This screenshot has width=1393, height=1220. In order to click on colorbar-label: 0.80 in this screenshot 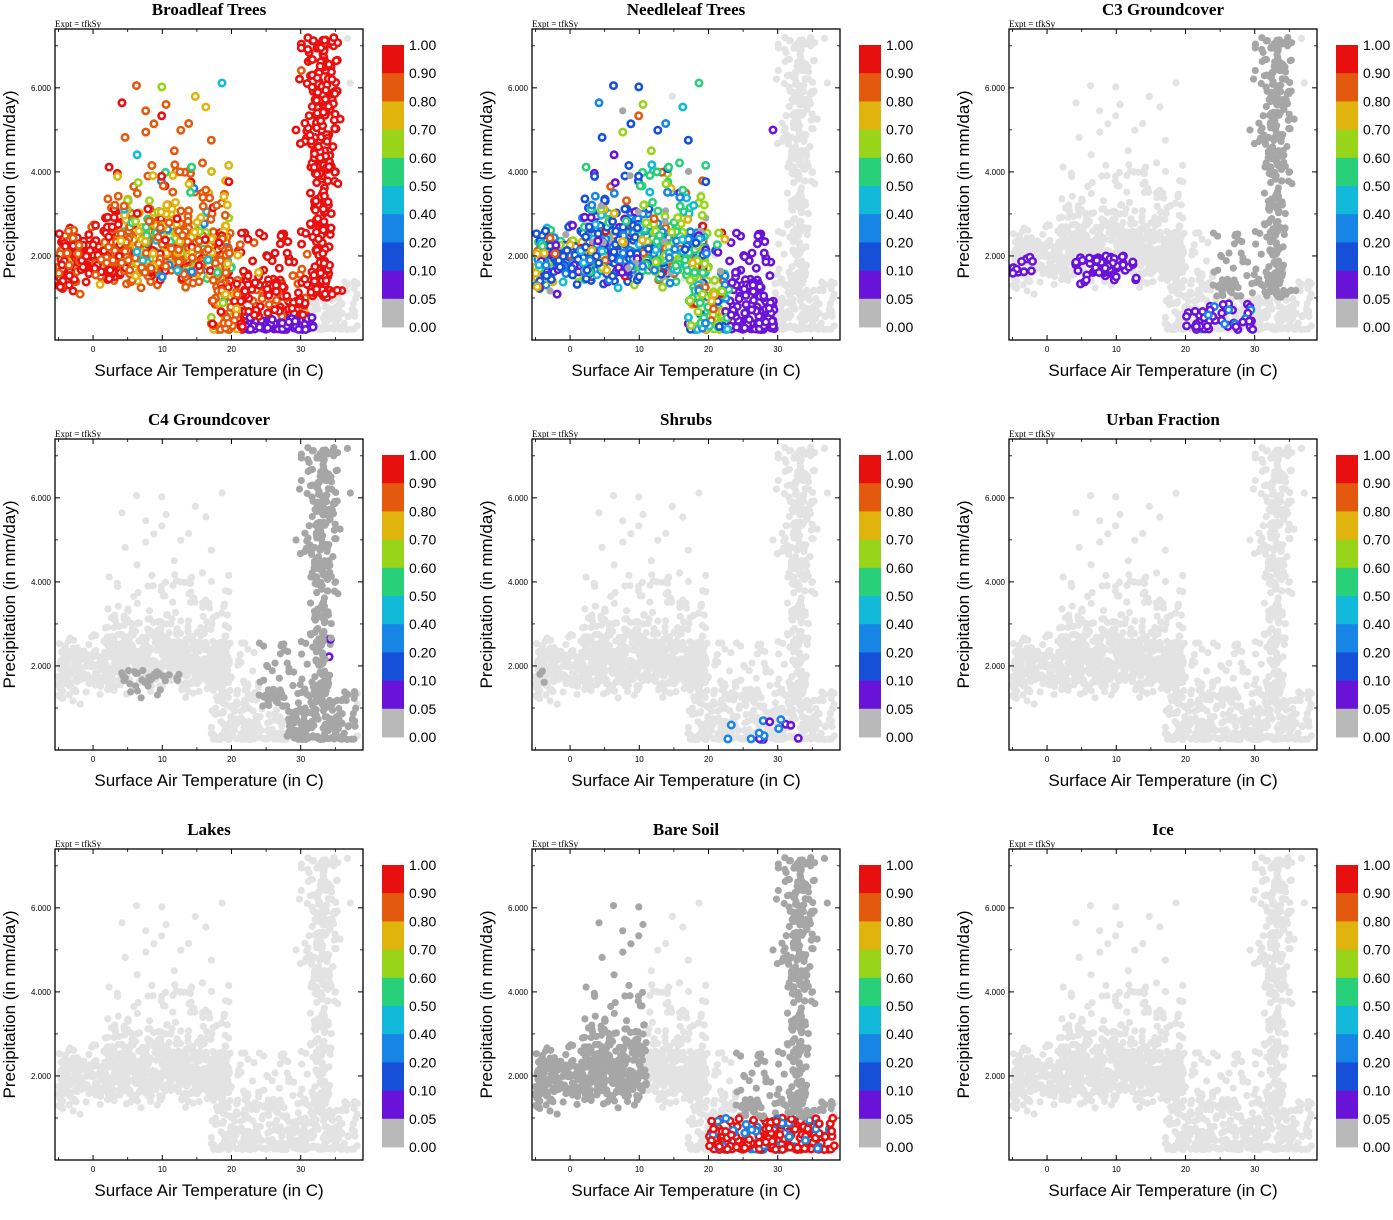, I will do `click(899, 101)`.